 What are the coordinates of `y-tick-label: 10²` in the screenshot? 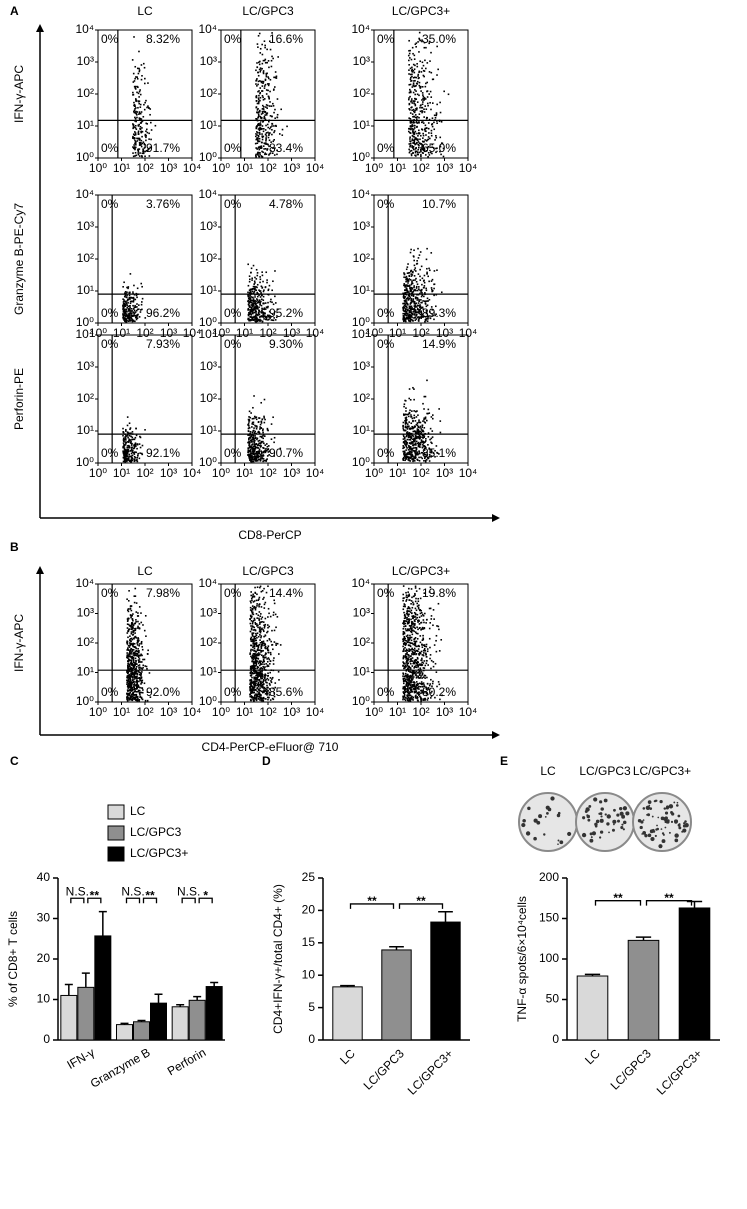 It's located at (361, 258).